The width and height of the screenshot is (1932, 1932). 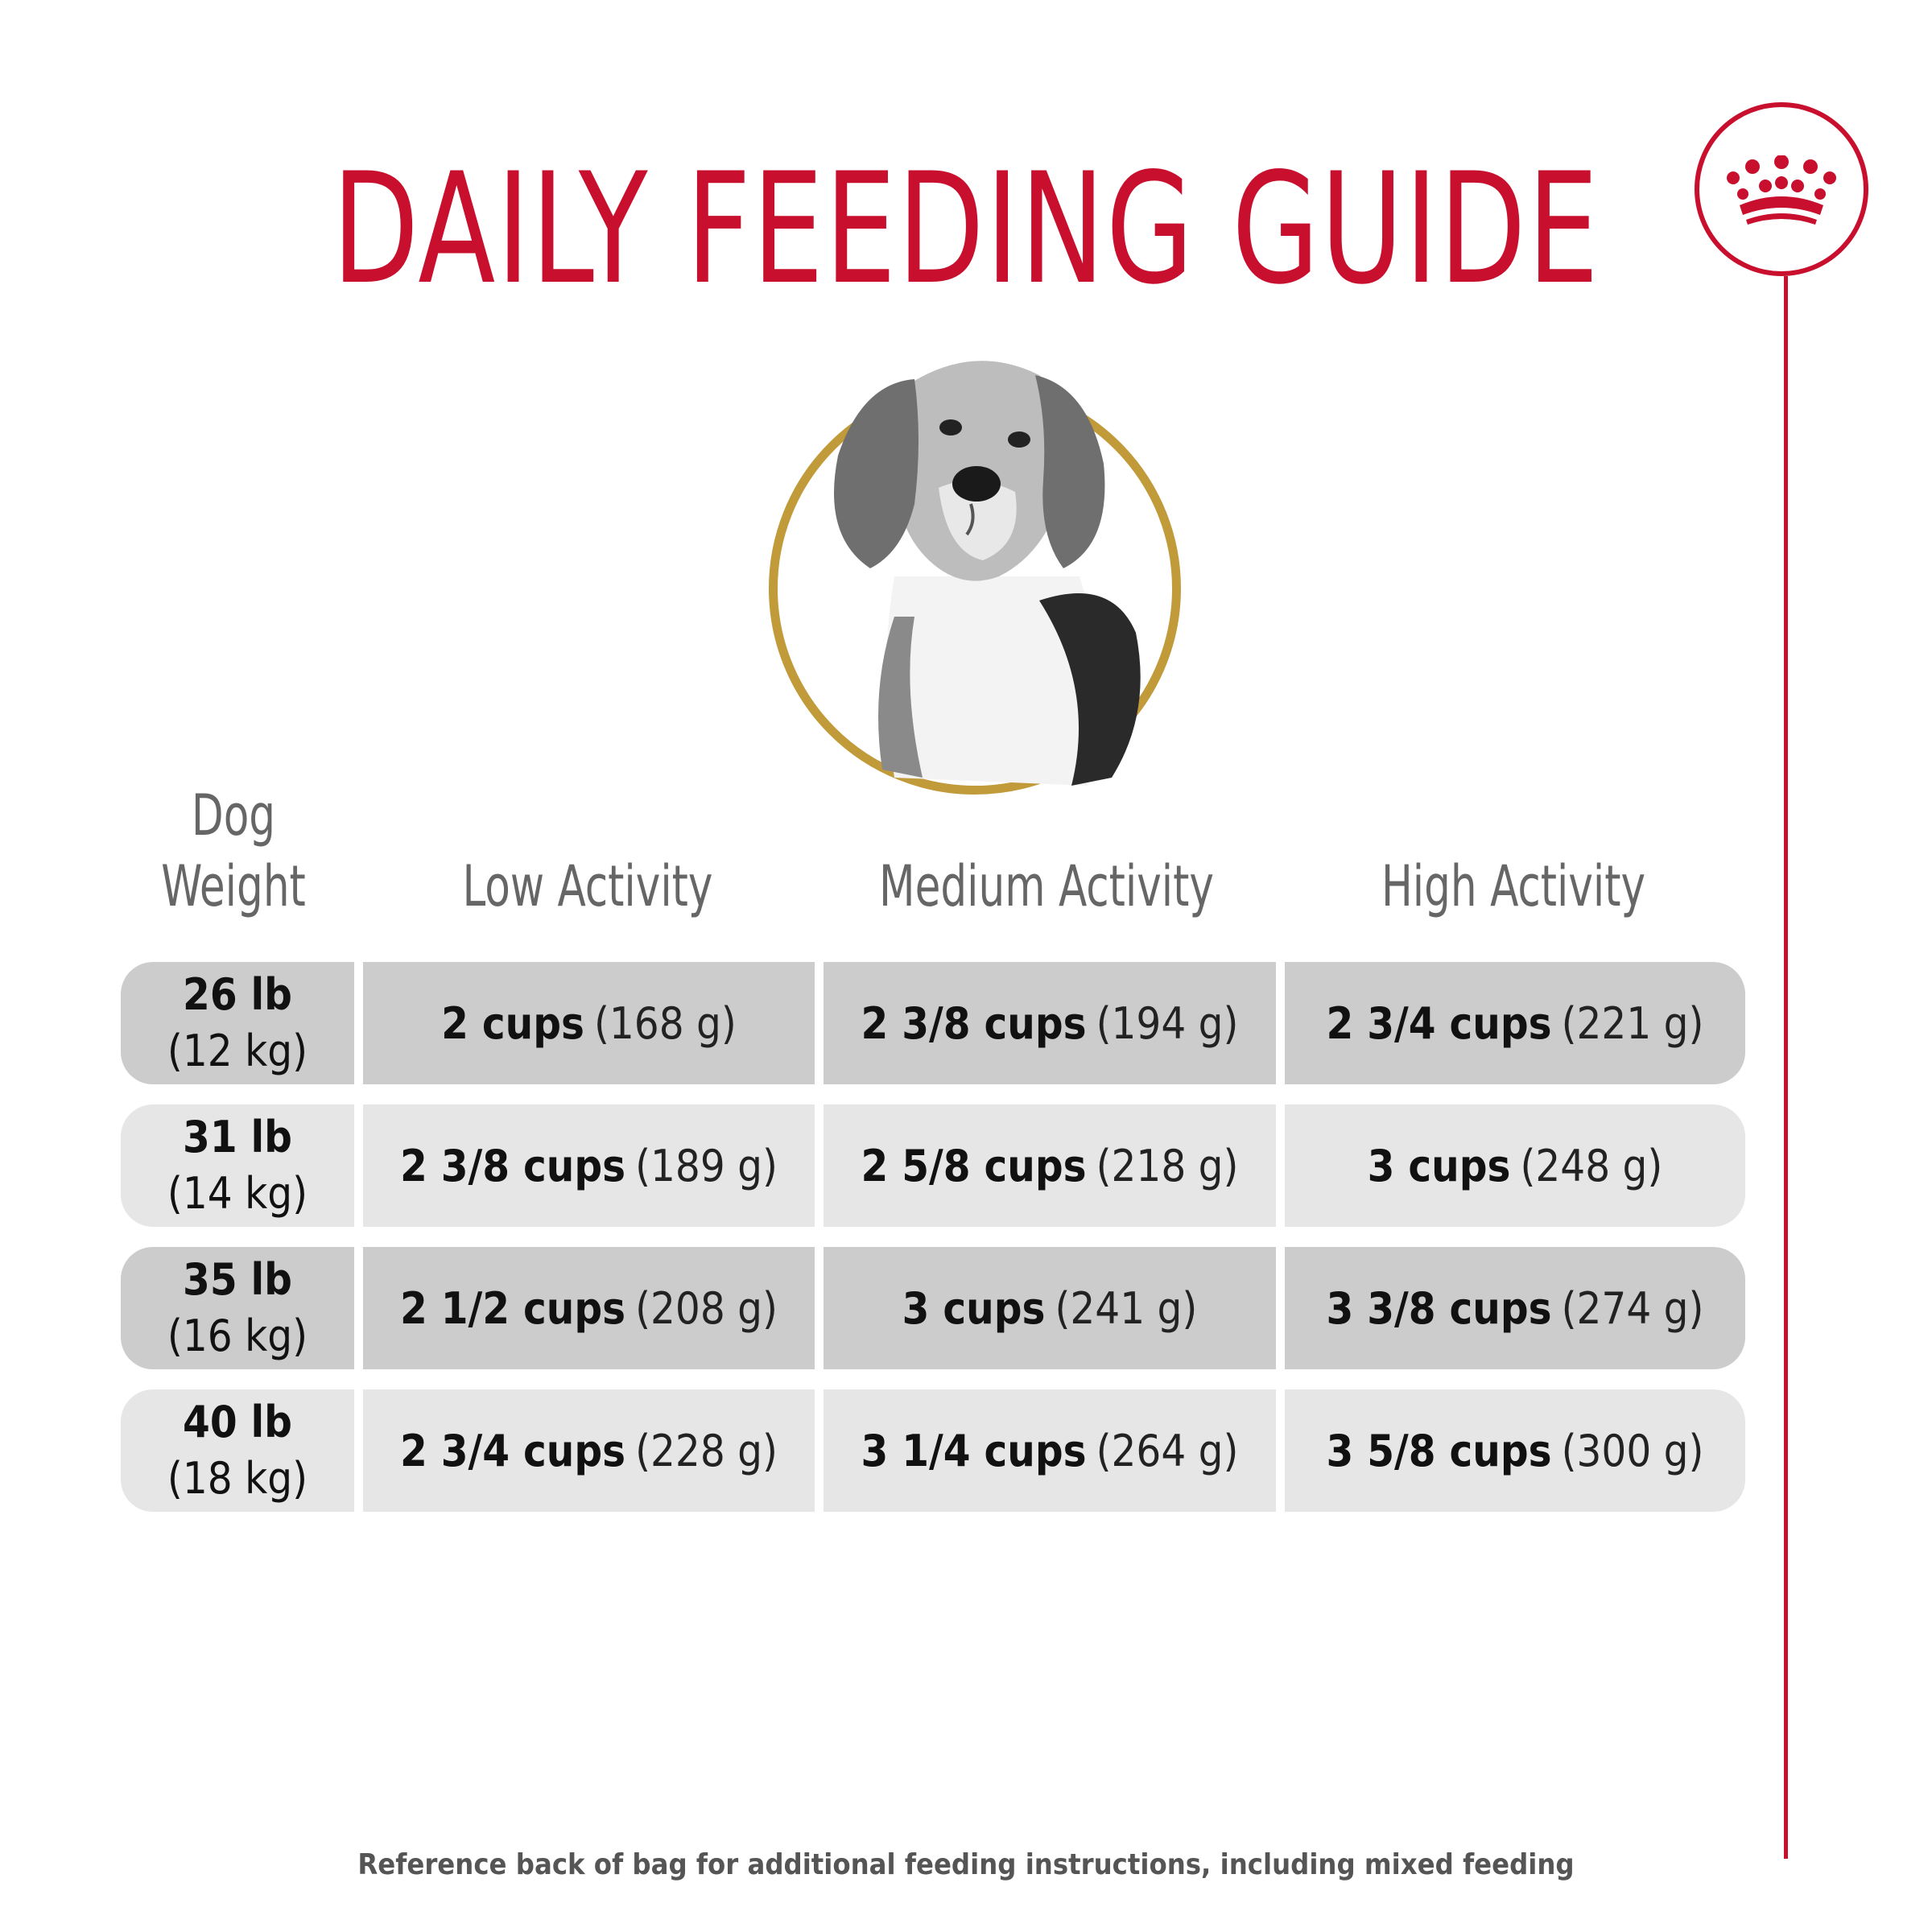 What do you see at coordinates (237, 1336) in the screenshot?
I see `weight-kg: (16 kg)` at bounding box center [237, 1336].